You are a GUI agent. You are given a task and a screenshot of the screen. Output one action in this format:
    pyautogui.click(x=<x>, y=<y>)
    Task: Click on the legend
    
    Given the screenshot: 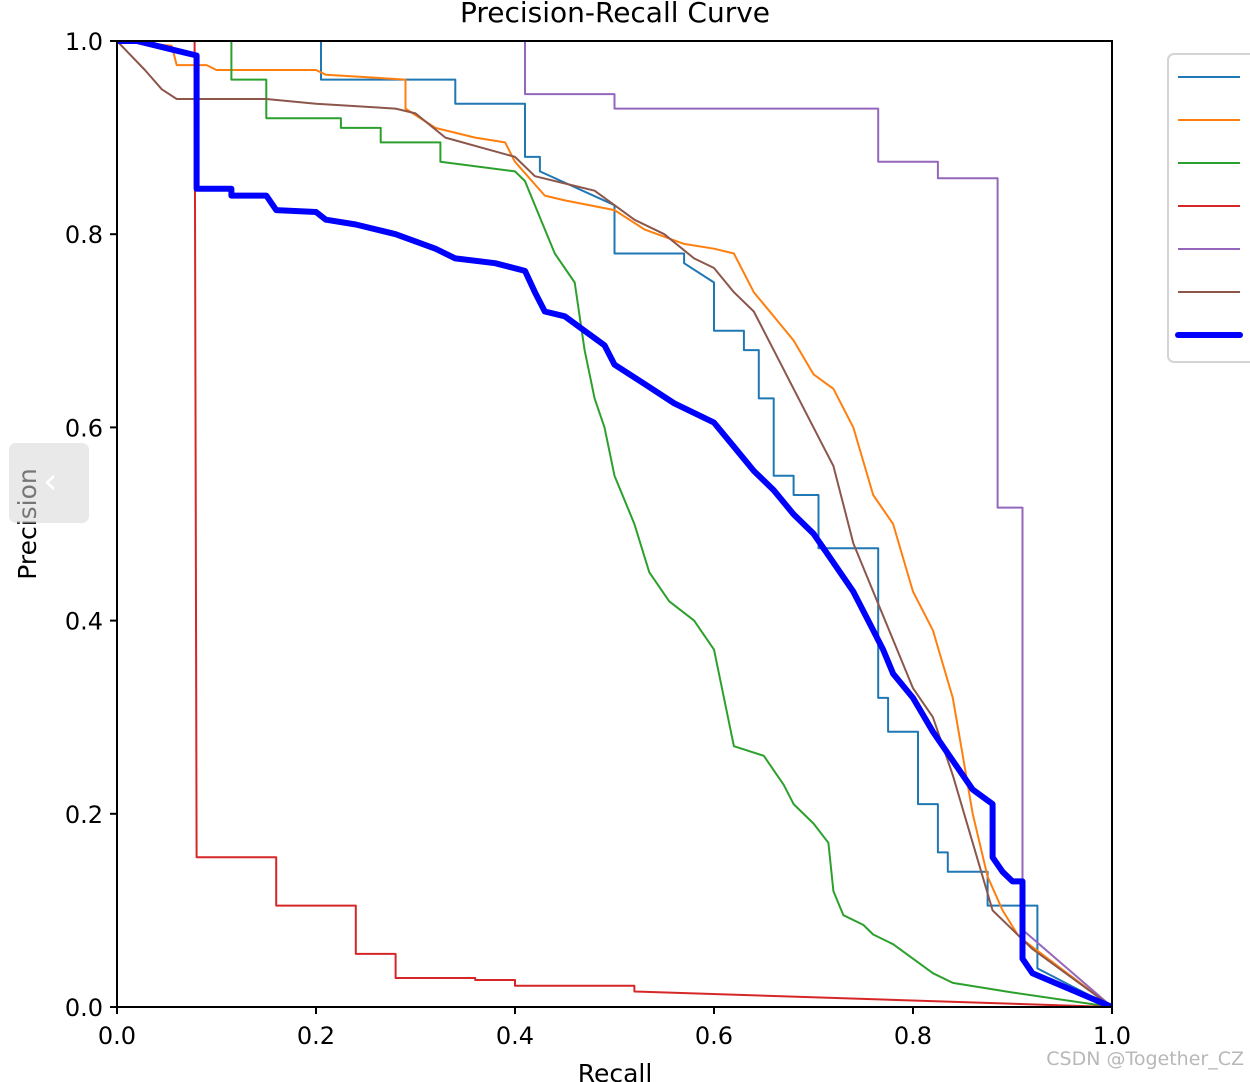 What is the action you would take?
    pyautogui.click(x=1208, y=208)
    